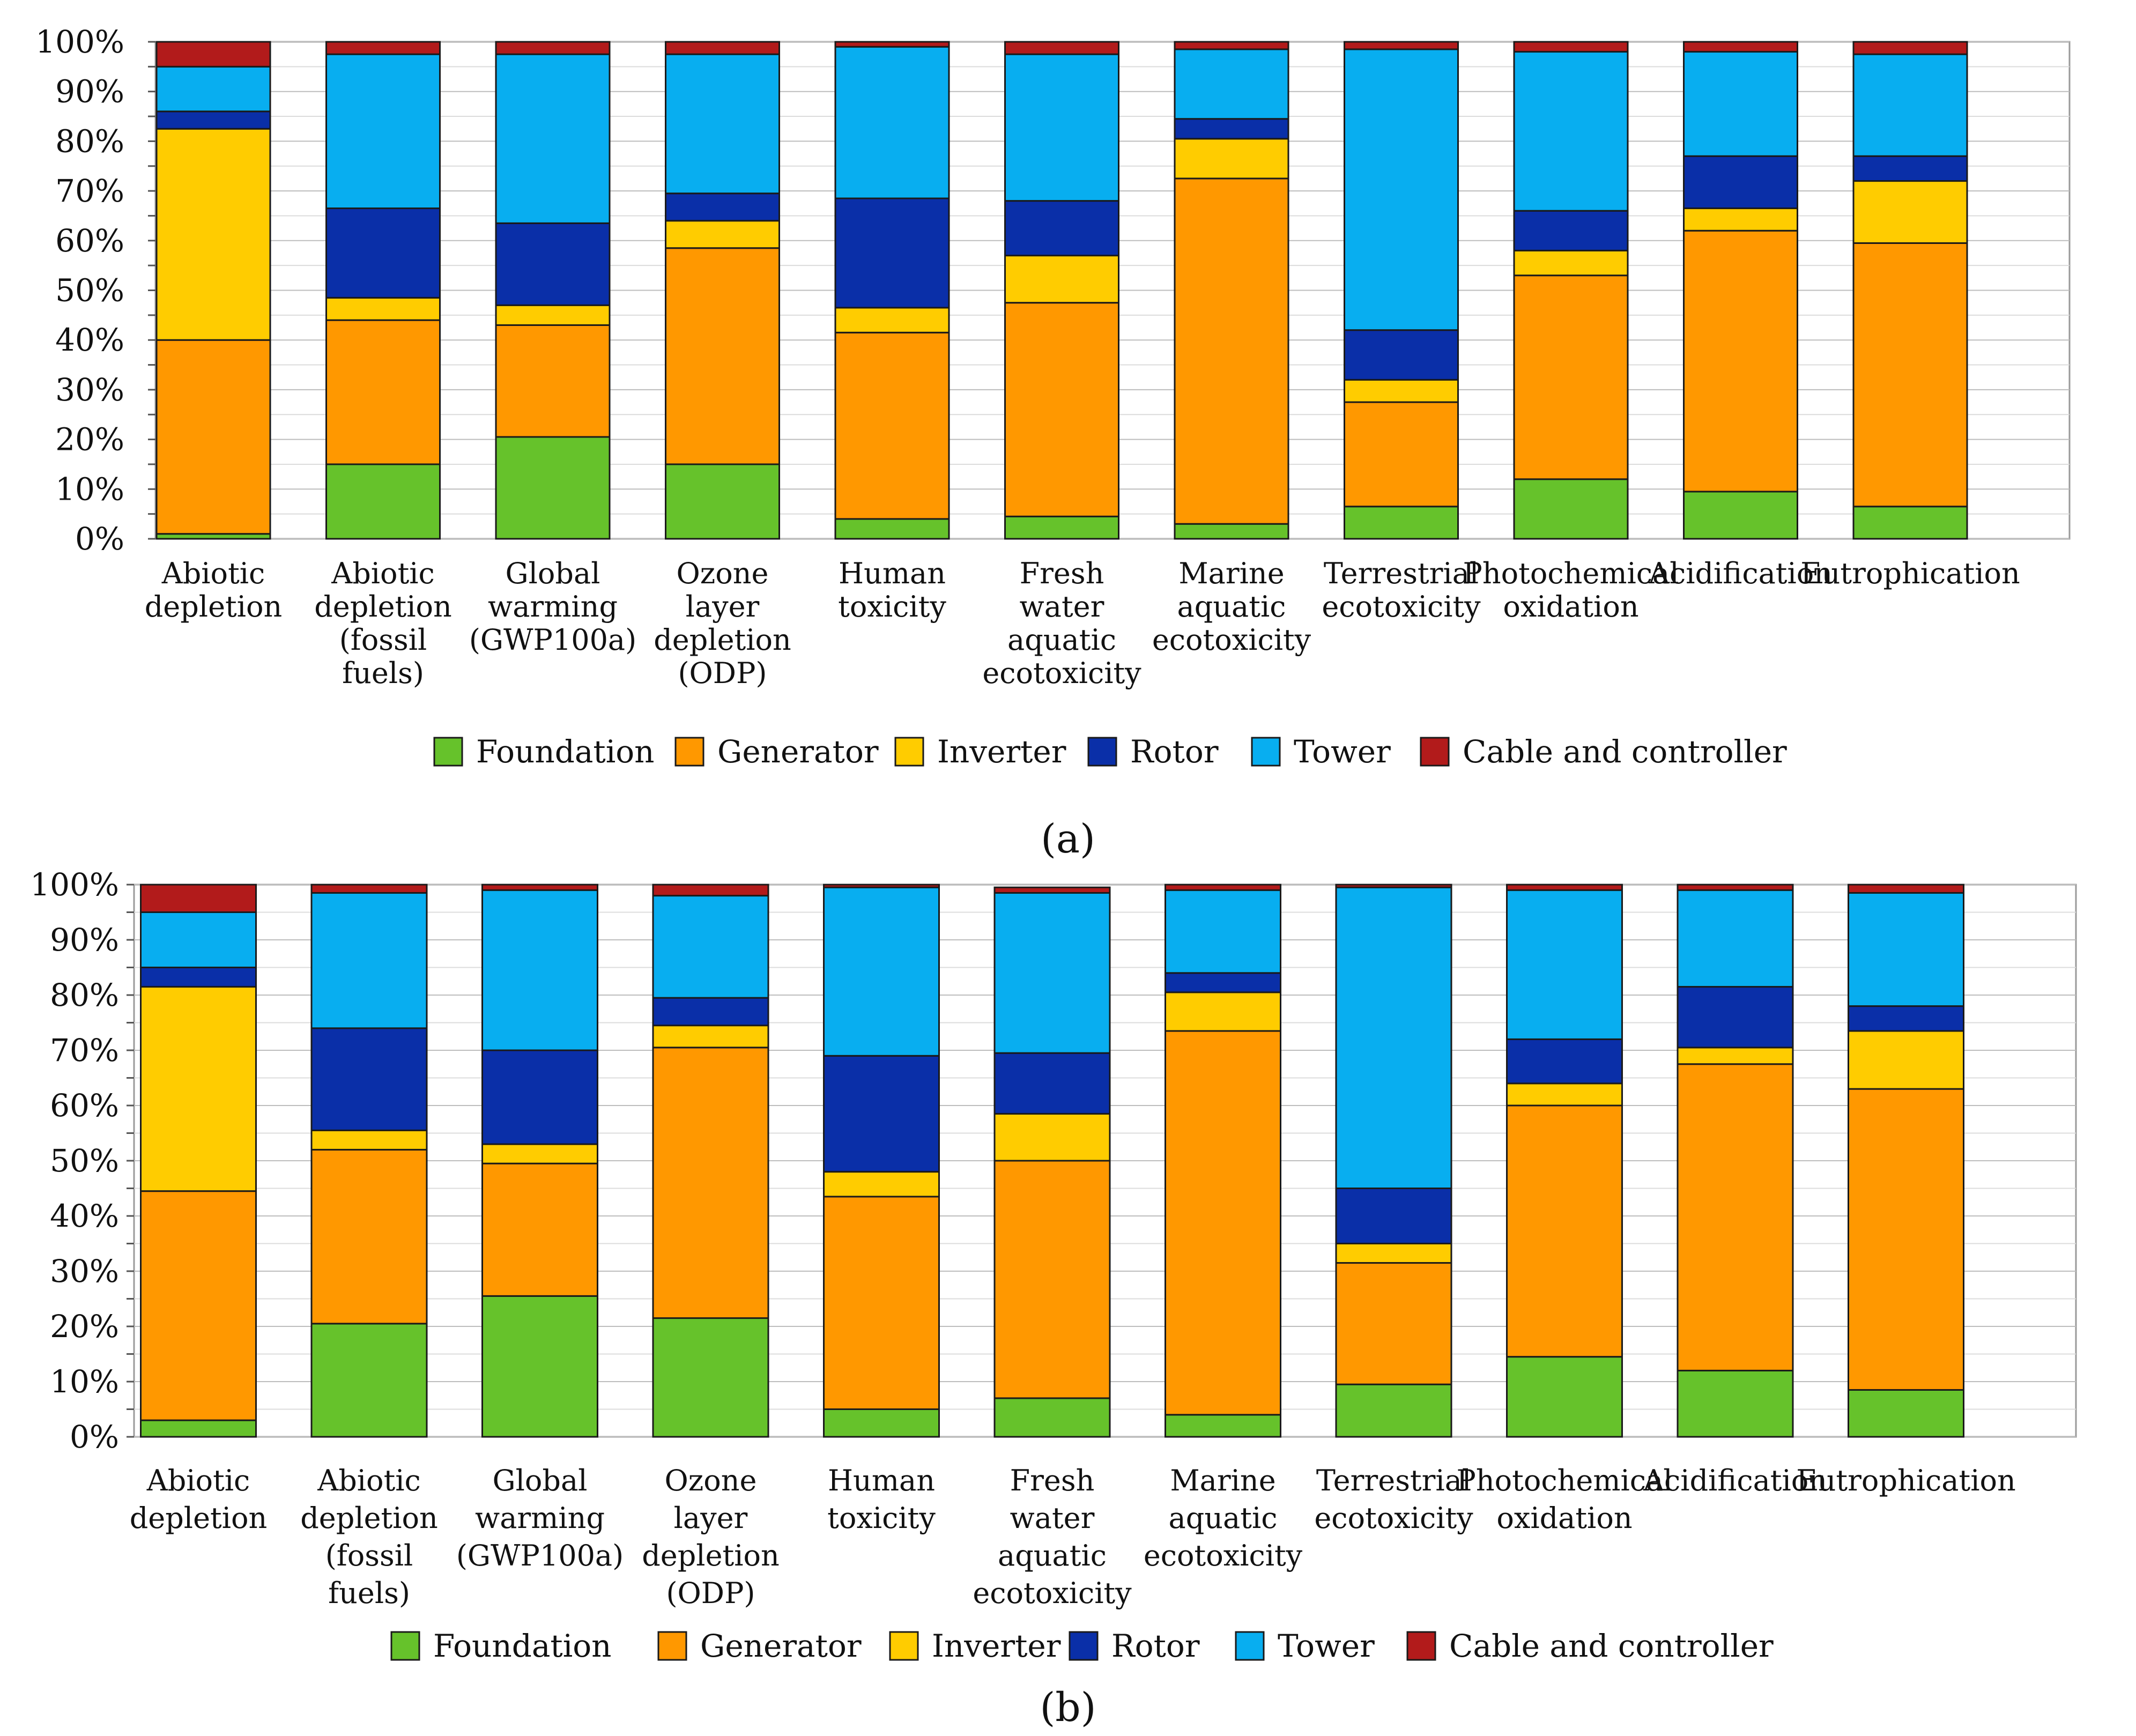  I want to click on legend-label: Tower, so click(1342, 752).